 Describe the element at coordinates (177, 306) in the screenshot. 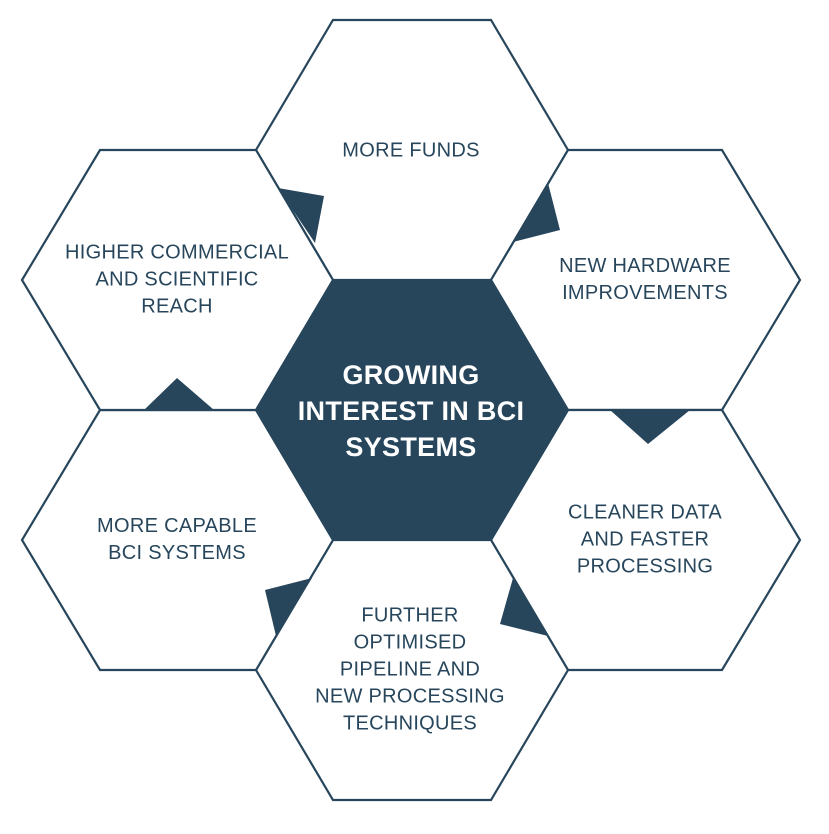

I see `cell-label-line: REACH` at that location.